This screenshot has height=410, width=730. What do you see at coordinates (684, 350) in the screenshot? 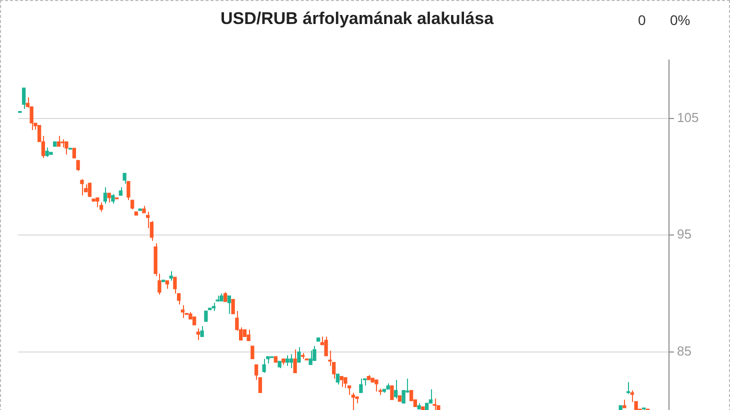
I see `y-tick-label: 85` at bounding box center [684, 350].